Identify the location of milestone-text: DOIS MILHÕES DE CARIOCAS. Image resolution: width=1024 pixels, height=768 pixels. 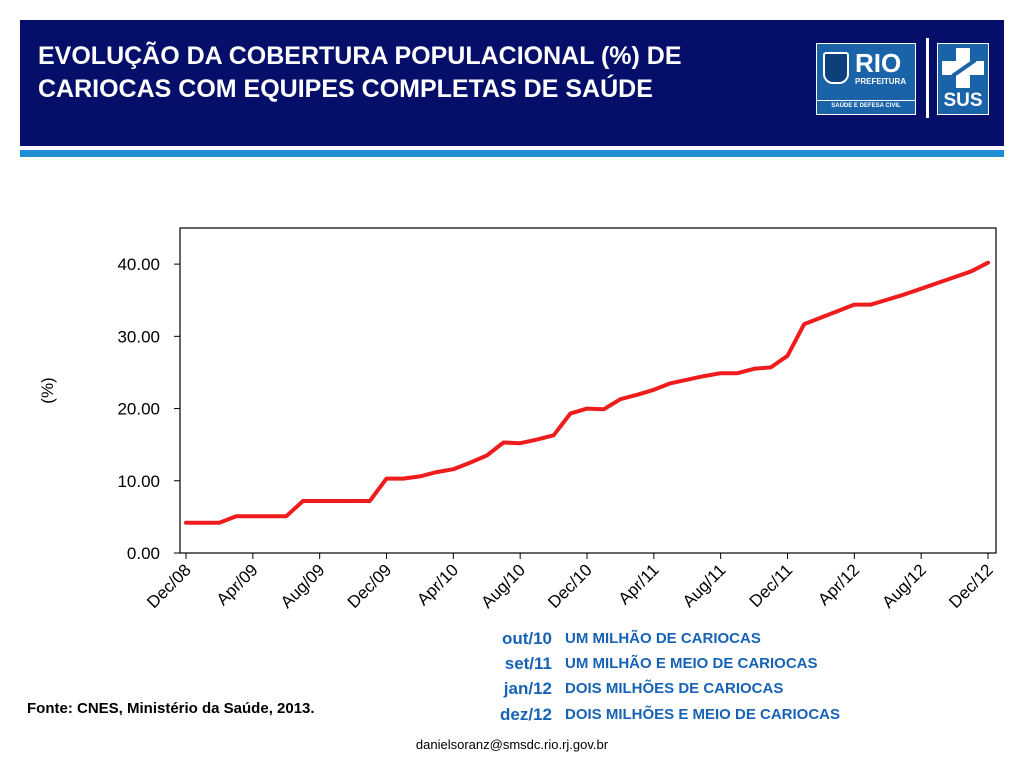
(674, 688).